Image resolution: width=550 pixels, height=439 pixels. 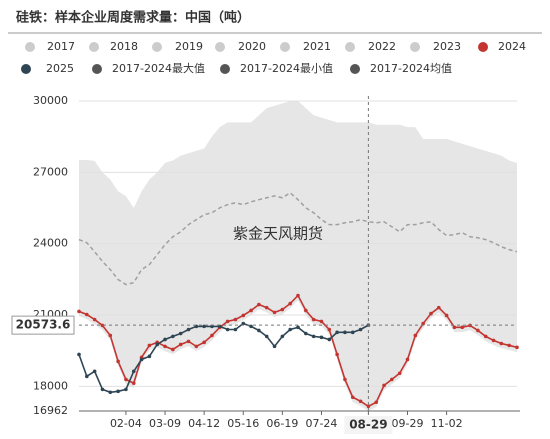 I want to click on legend-label: 2017-2024最大值, so click(x=158, y=68).